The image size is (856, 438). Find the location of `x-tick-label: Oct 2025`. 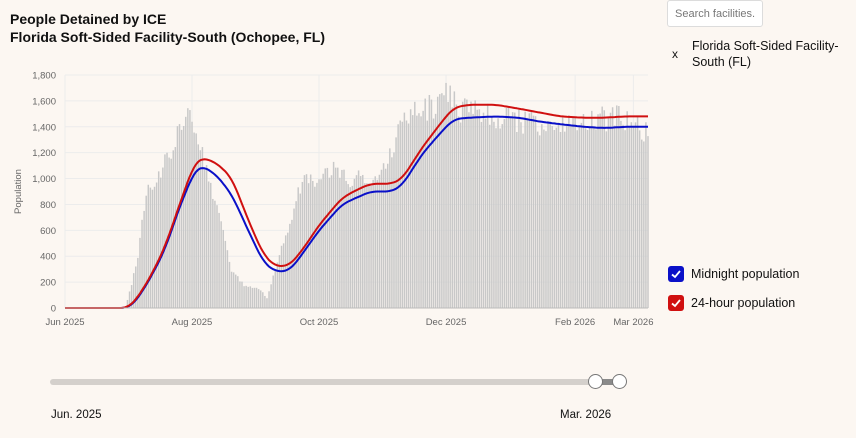

x-tick-label: Oct 2025 is located at coordinates (319, 322).